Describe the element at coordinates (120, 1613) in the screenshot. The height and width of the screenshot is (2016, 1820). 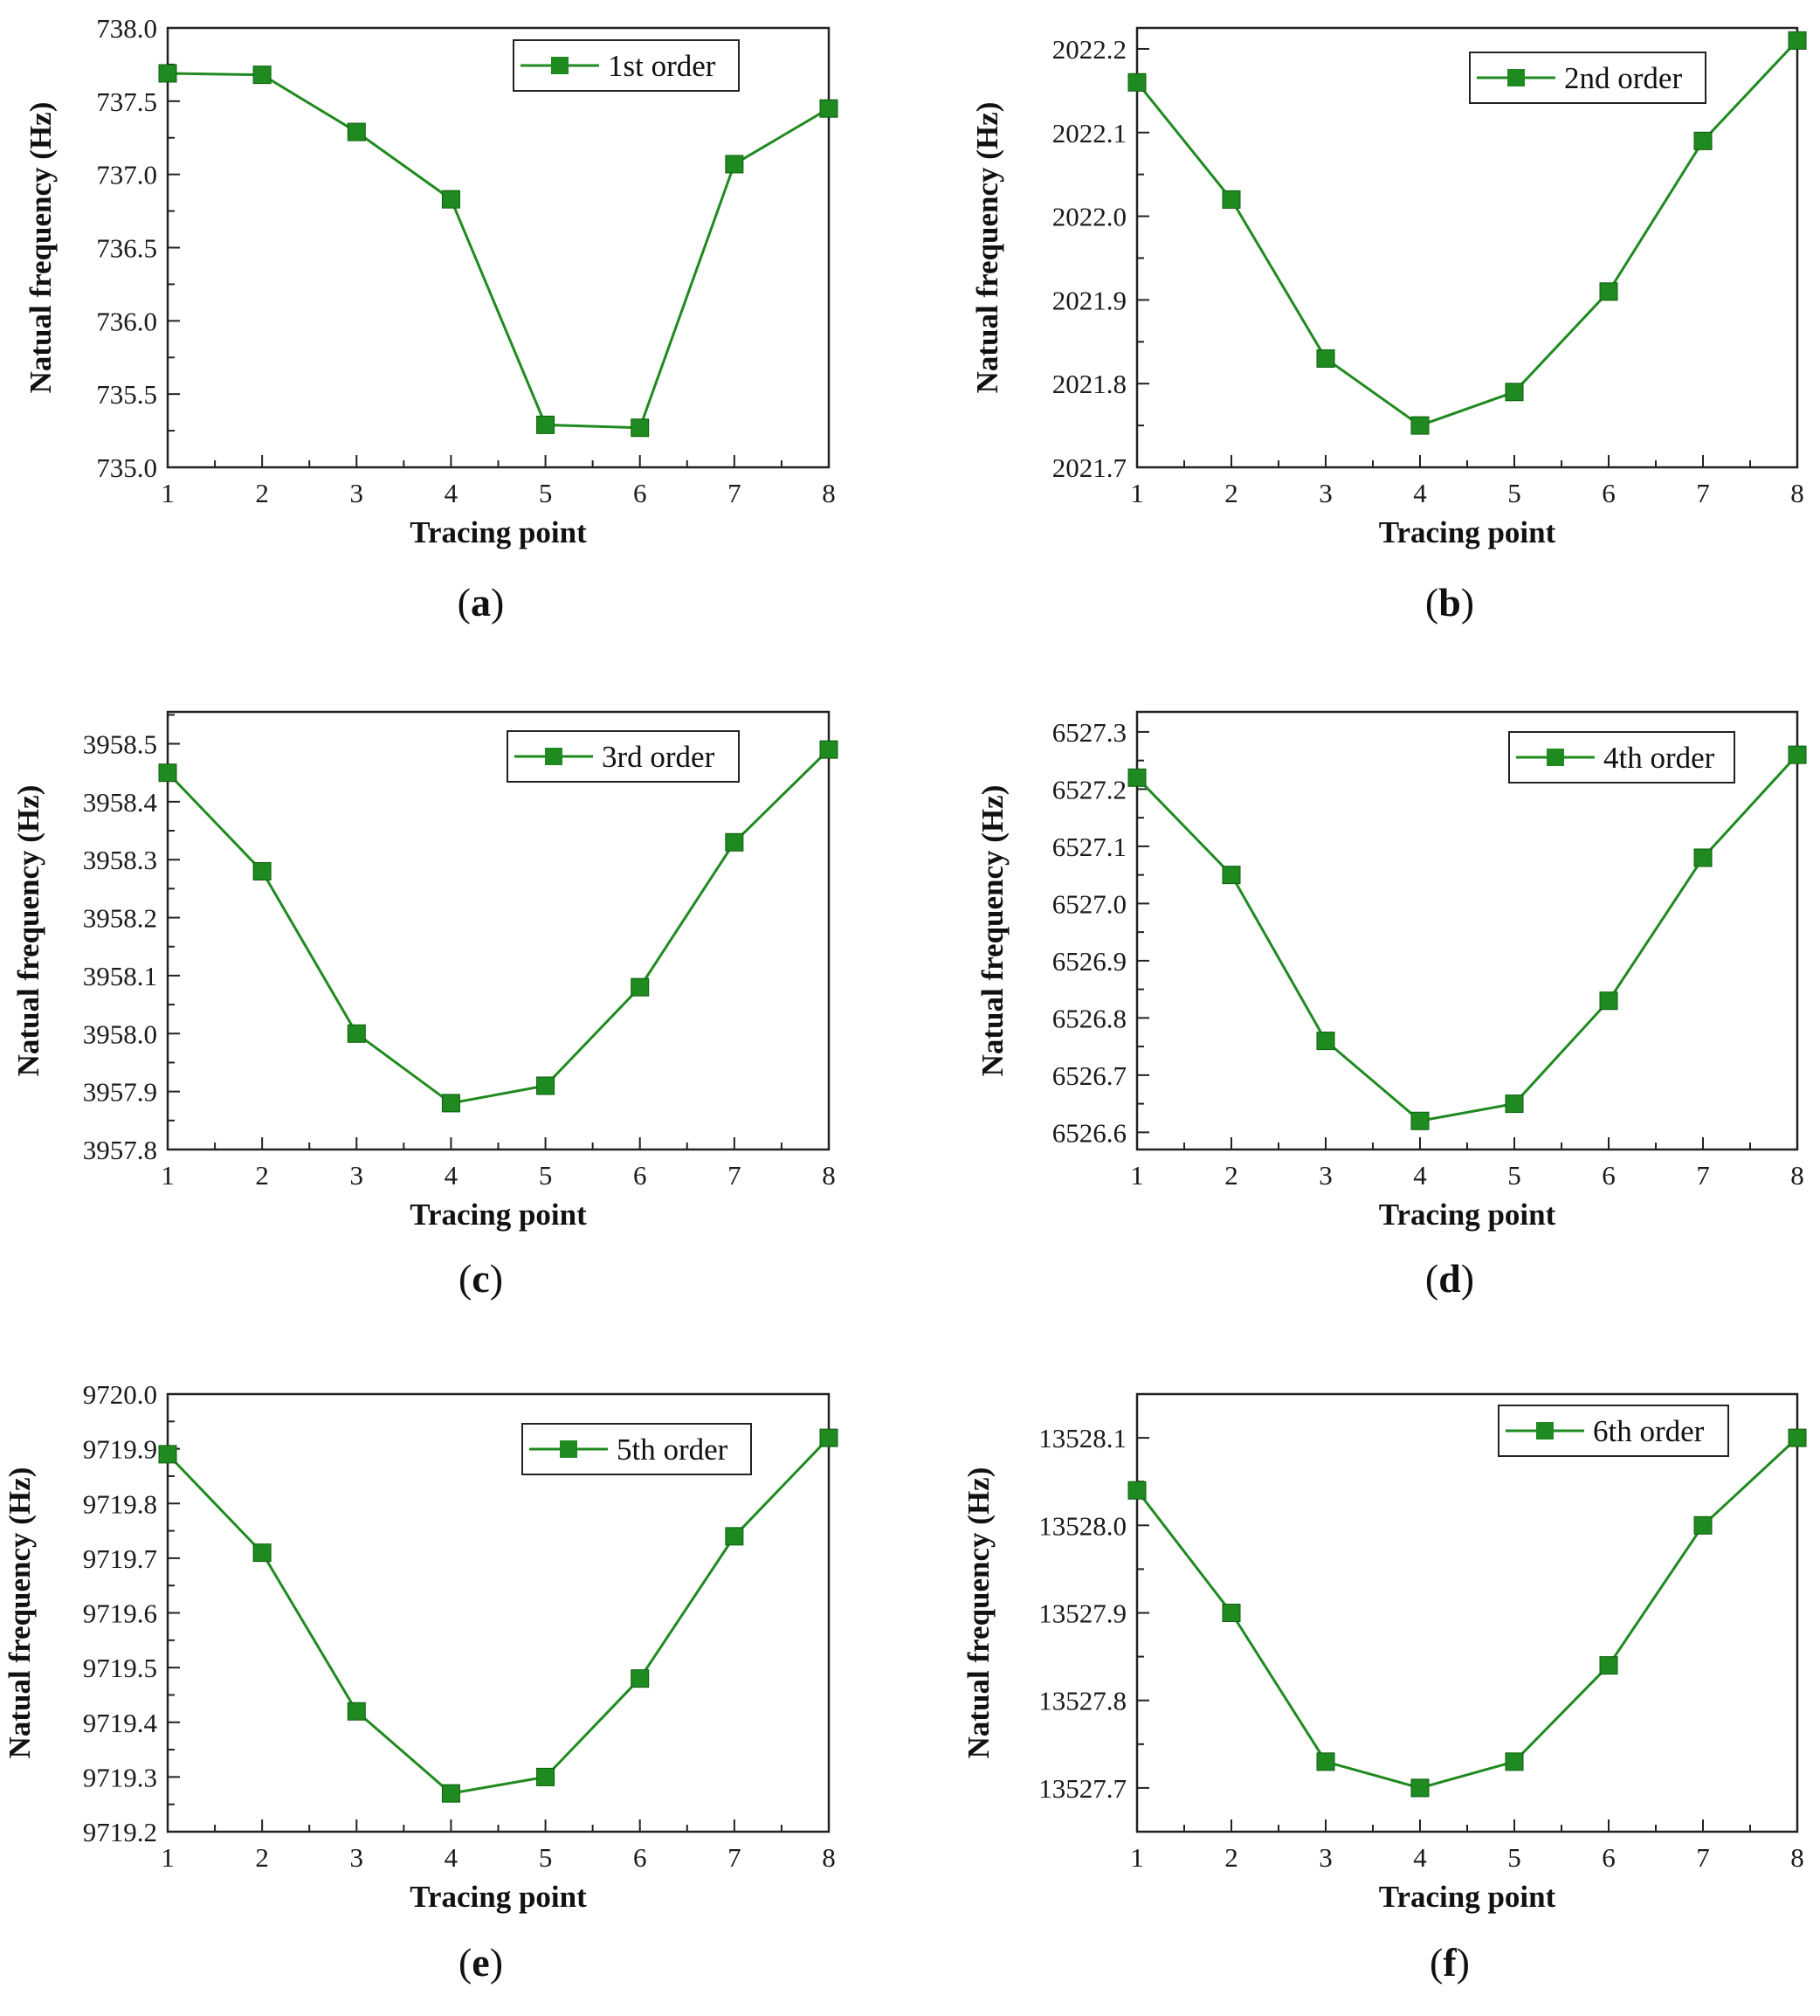
I see `y-tick-label: 9719.6` at that location.